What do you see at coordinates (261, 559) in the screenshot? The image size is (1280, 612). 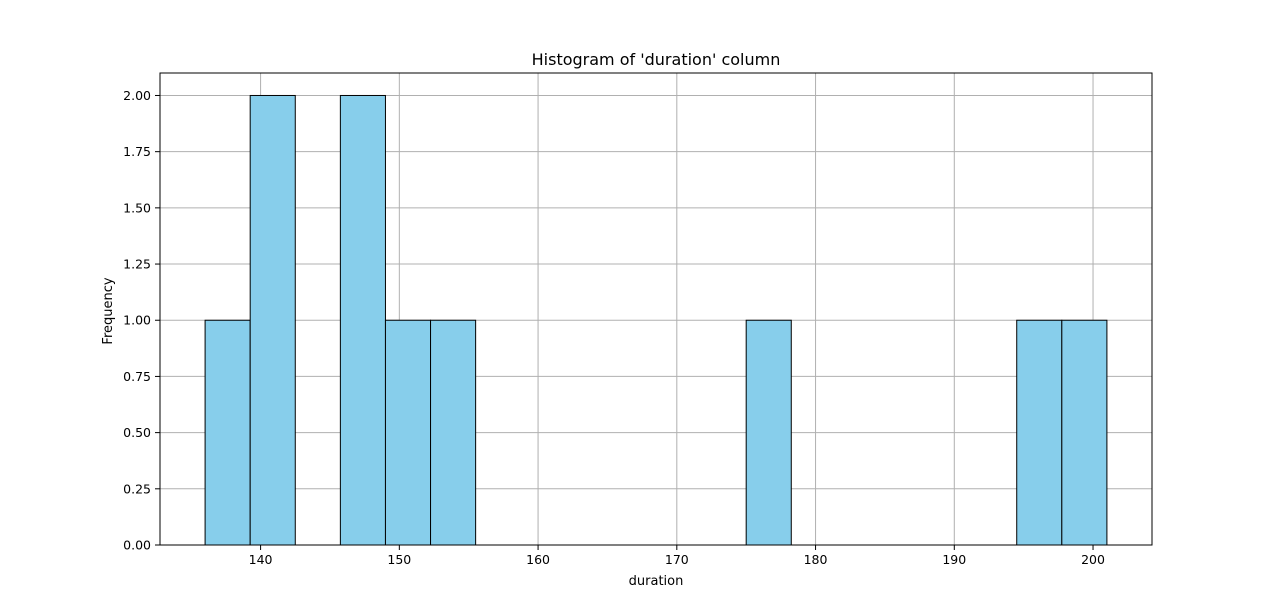 I see `x-tick-label: 140` at bounding box center [261, 559].